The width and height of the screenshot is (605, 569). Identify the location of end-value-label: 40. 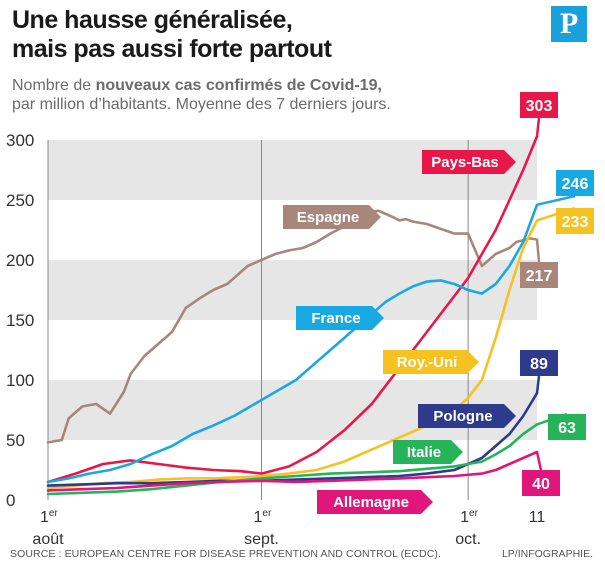
(541, 484).